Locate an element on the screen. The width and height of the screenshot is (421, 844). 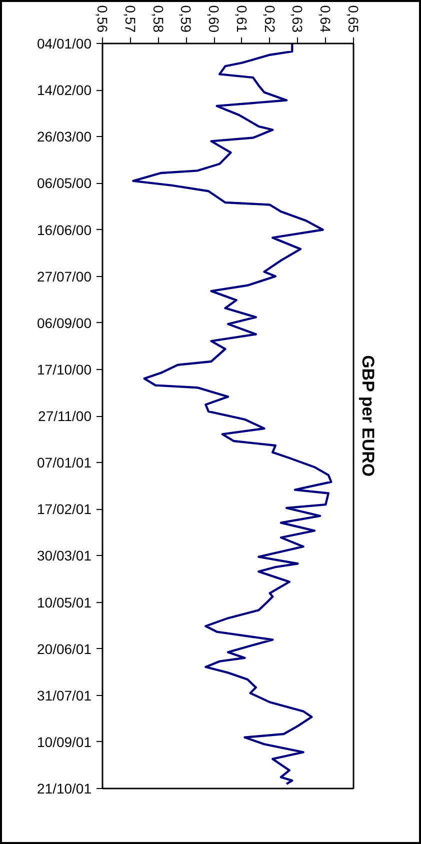
y-tick-label: 06/05/00 is located at coordinates (64, 183).